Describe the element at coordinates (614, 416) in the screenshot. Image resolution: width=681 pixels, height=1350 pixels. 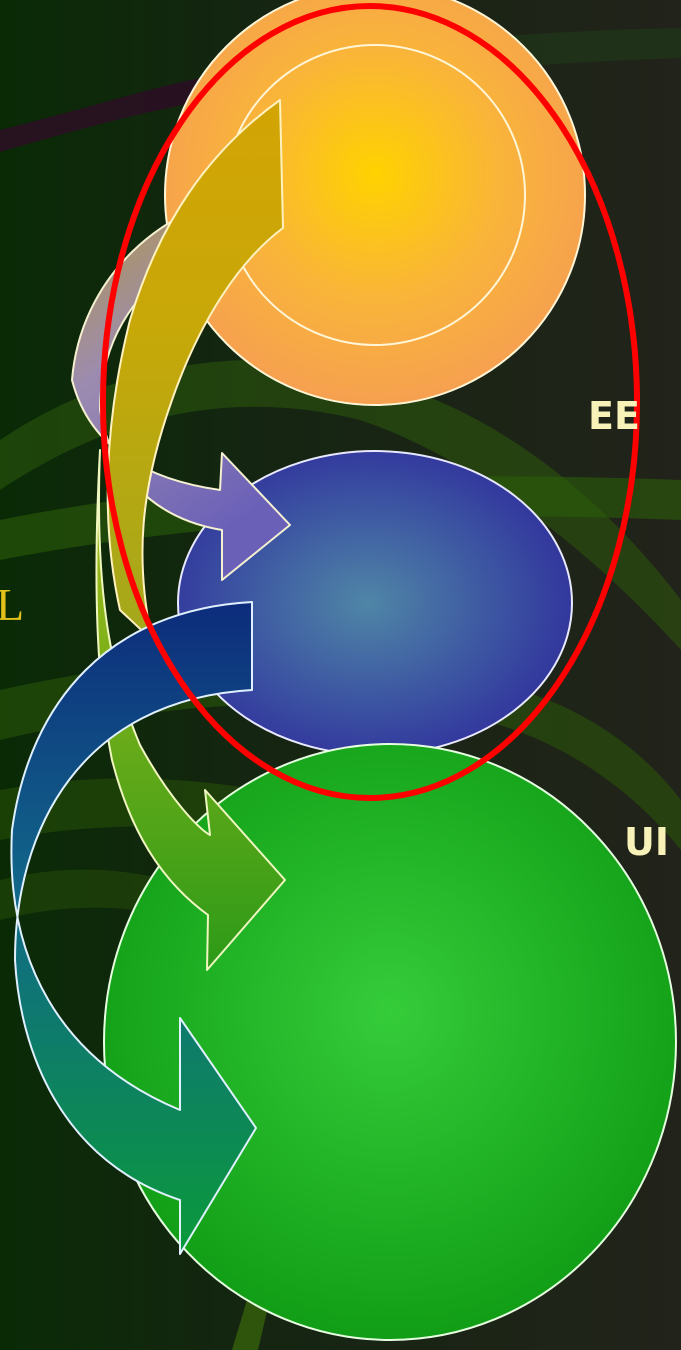
I see `upper-right-partial-label: EE` at that location.